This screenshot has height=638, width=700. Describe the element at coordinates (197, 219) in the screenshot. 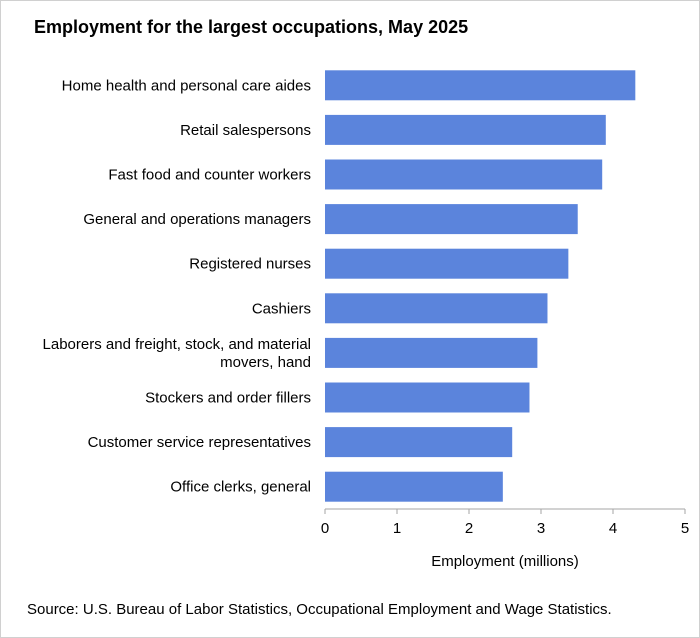

I see `category-label: General and operations managers` at that location.